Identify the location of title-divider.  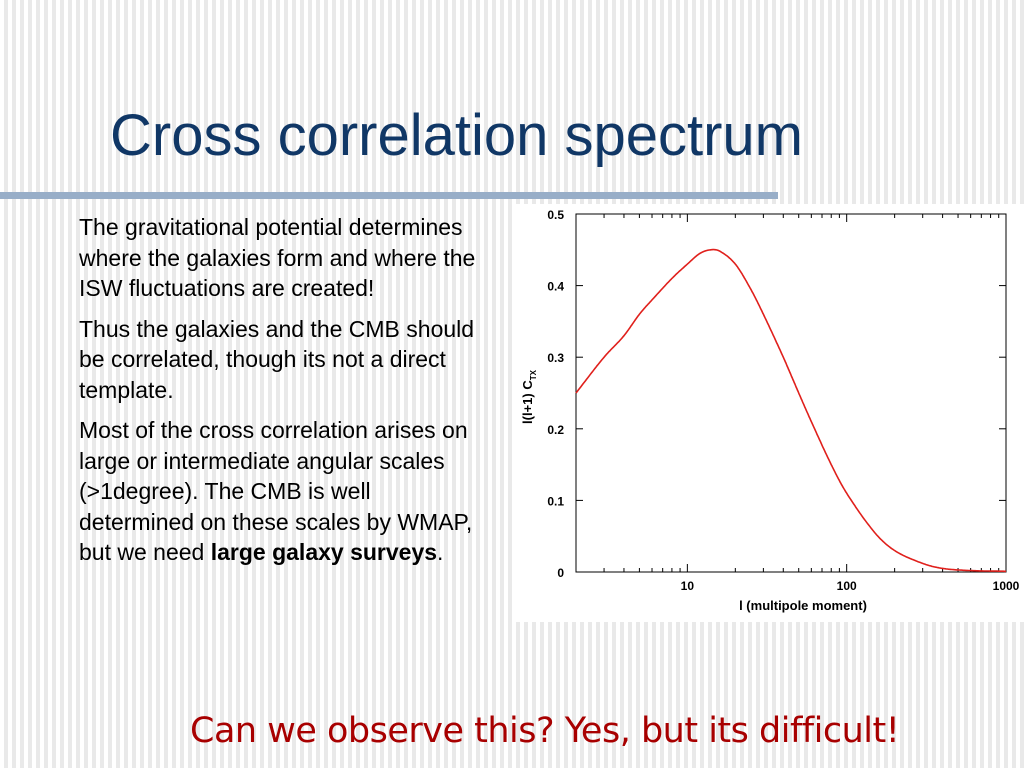
(389, 195).